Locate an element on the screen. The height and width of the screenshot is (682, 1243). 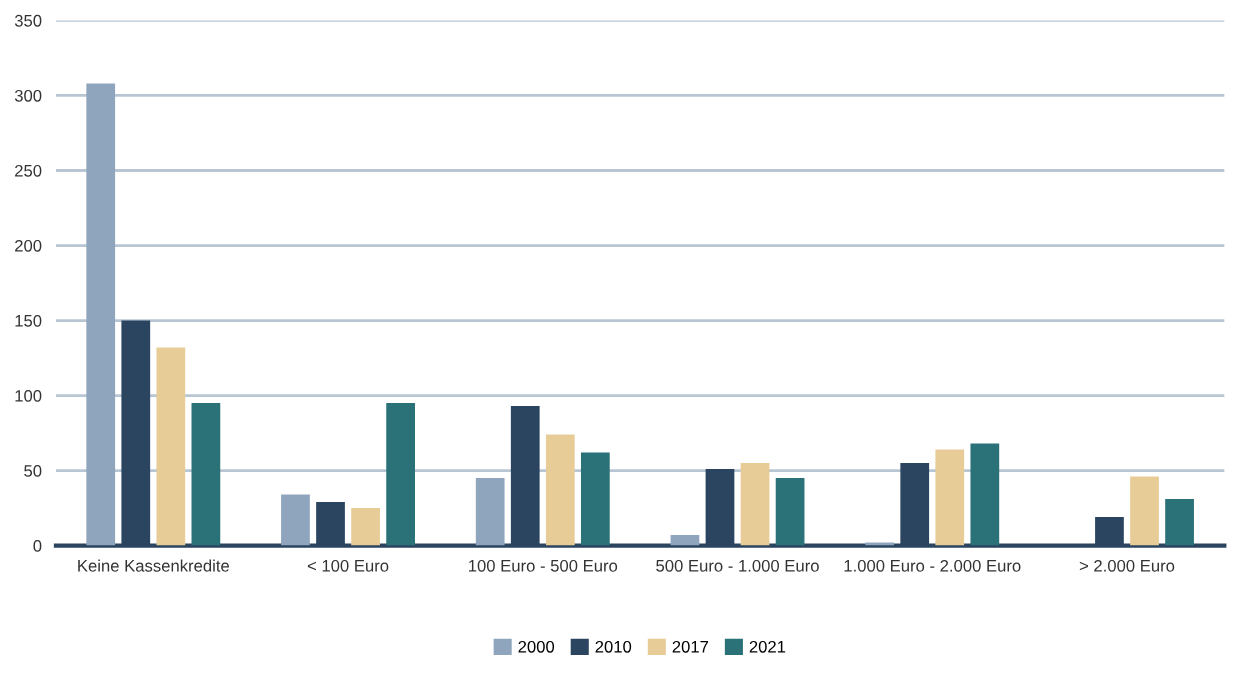
x-tick-label: Keine Kassenkredite is located at coordinates (153, 565).